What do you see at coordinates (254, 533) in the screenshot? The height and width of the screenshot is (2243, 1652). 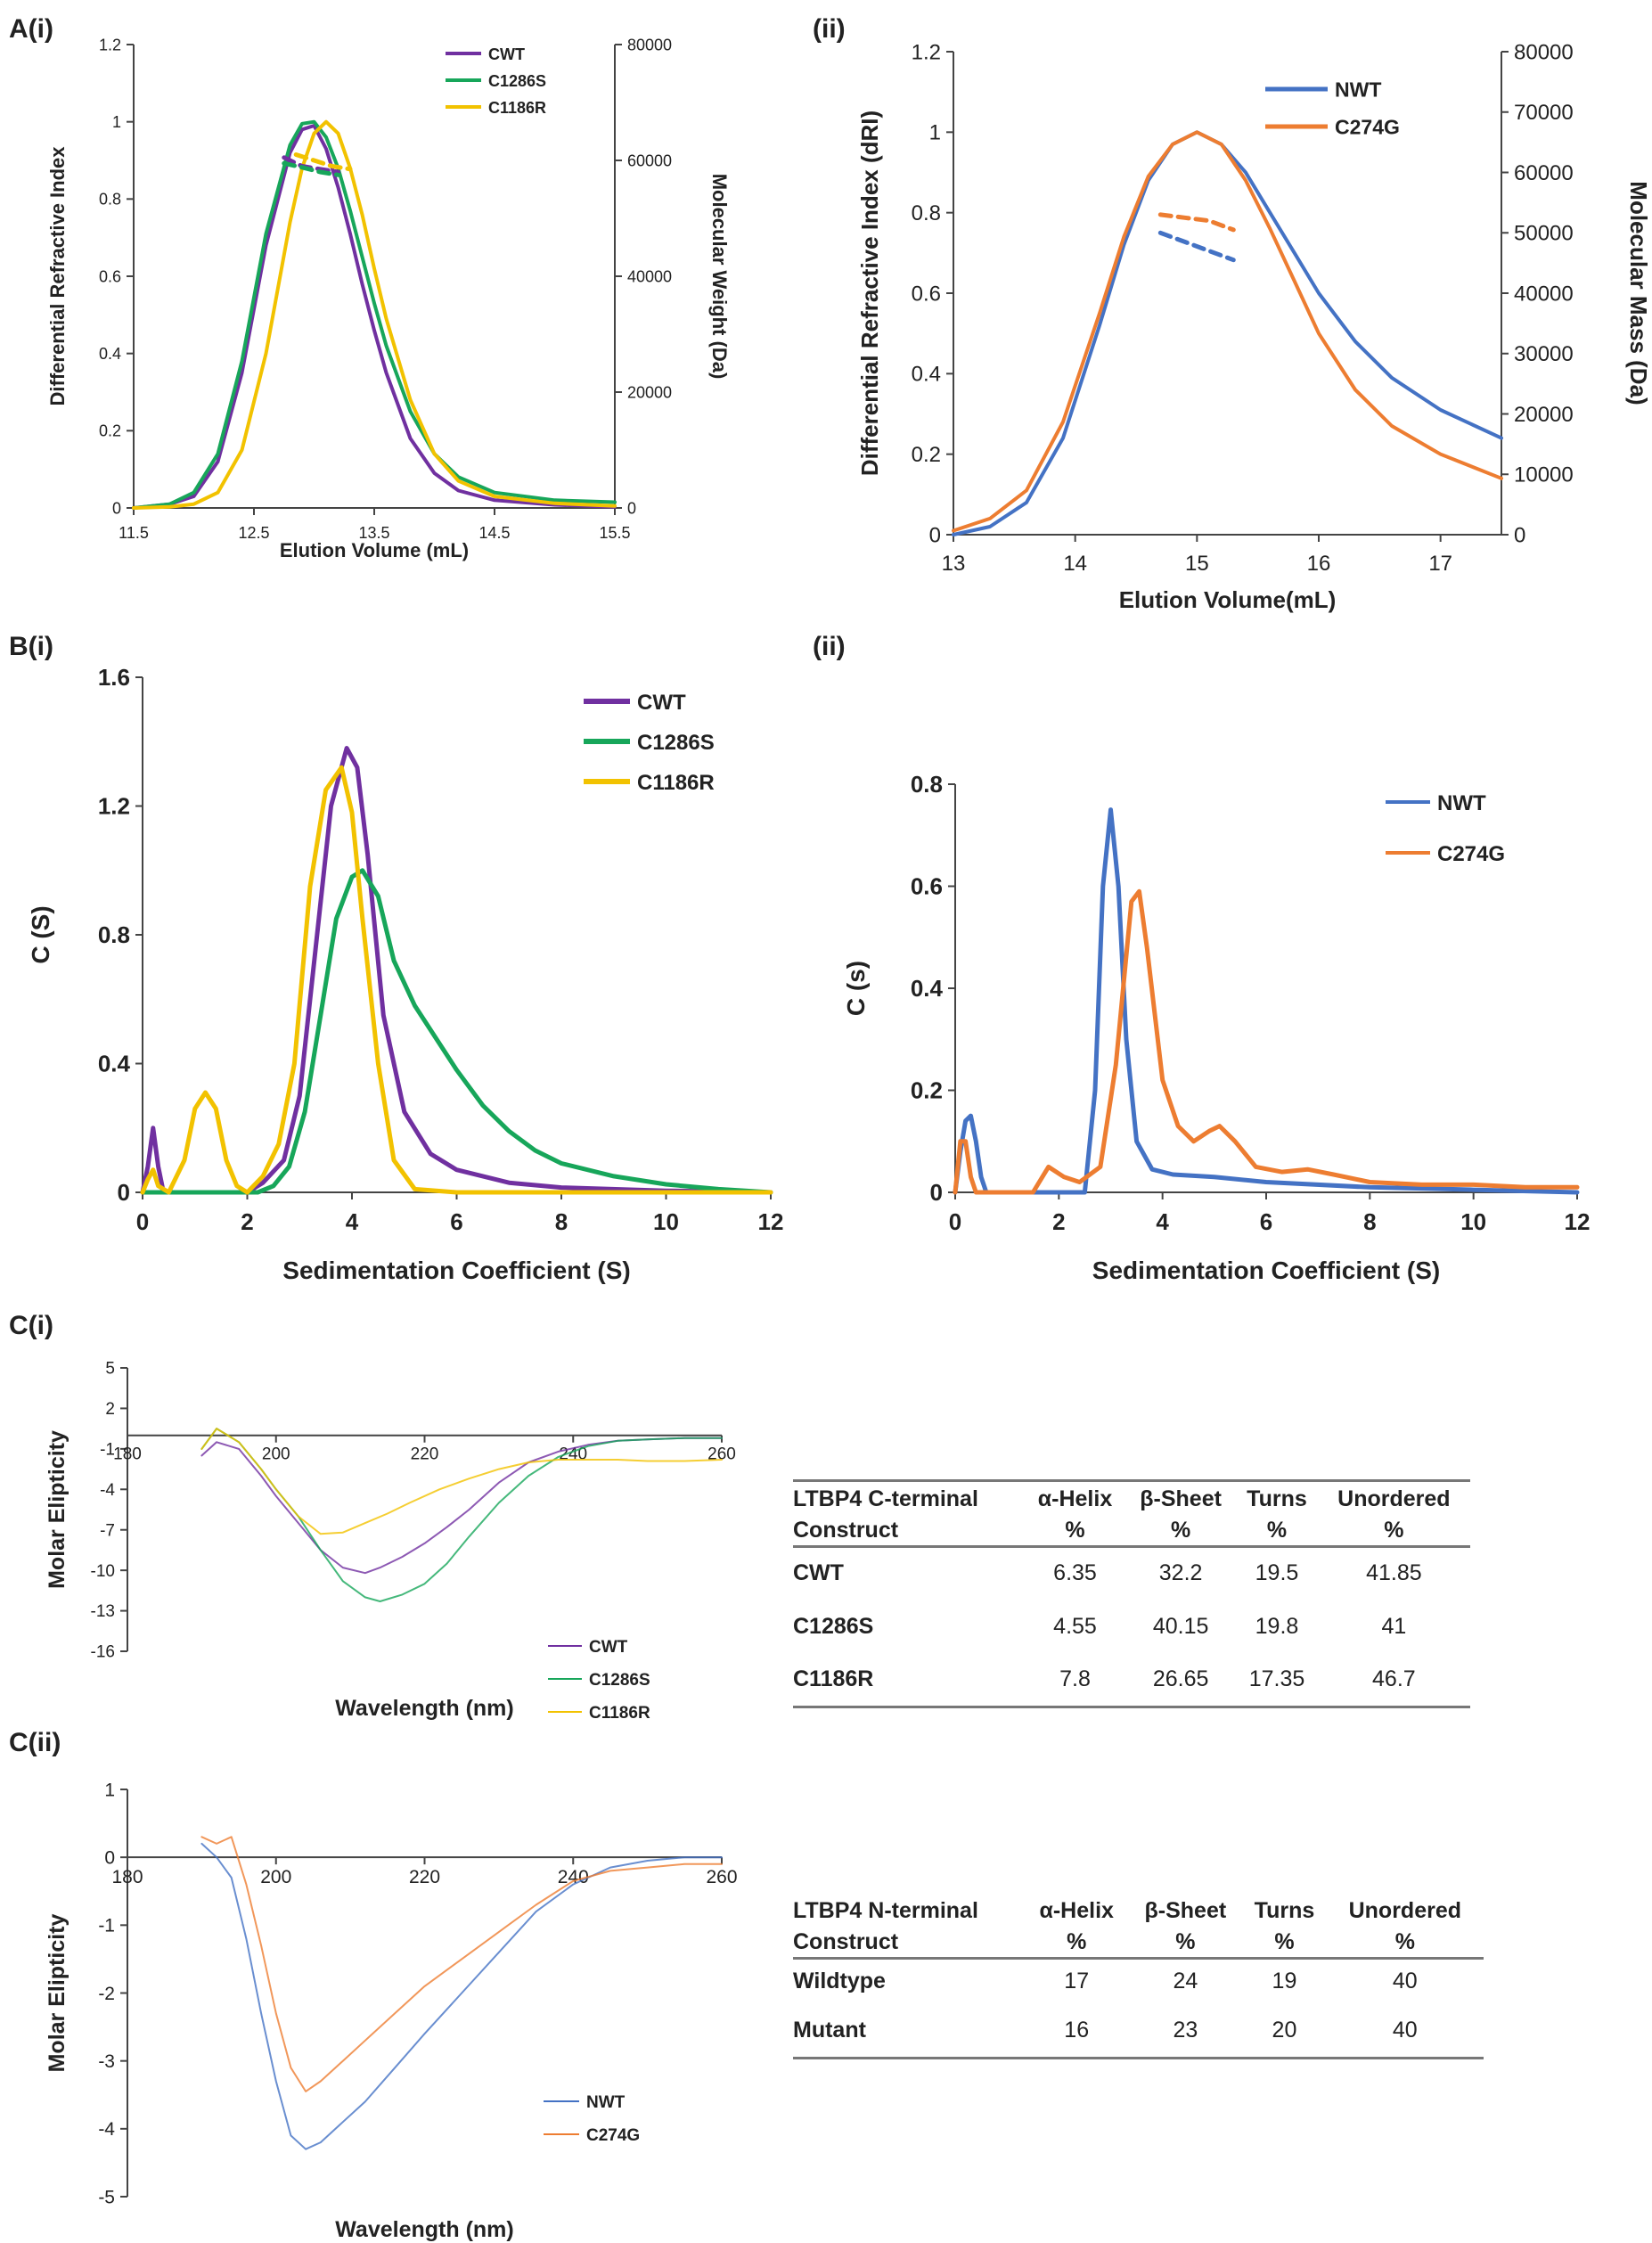 I see `x-tick-label: 12.5` at bounding box center [254, 533].